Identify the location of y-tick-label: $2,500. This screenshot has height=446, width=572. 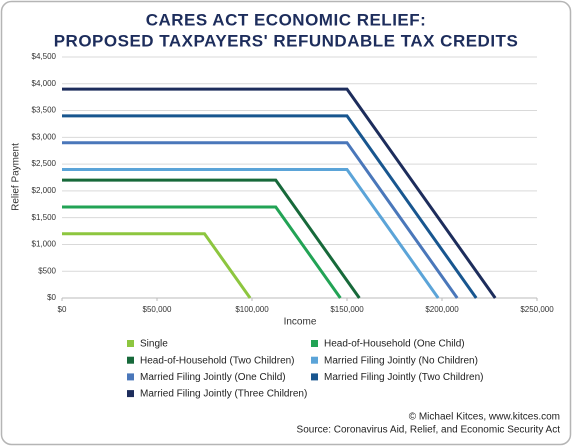
(44, 163).